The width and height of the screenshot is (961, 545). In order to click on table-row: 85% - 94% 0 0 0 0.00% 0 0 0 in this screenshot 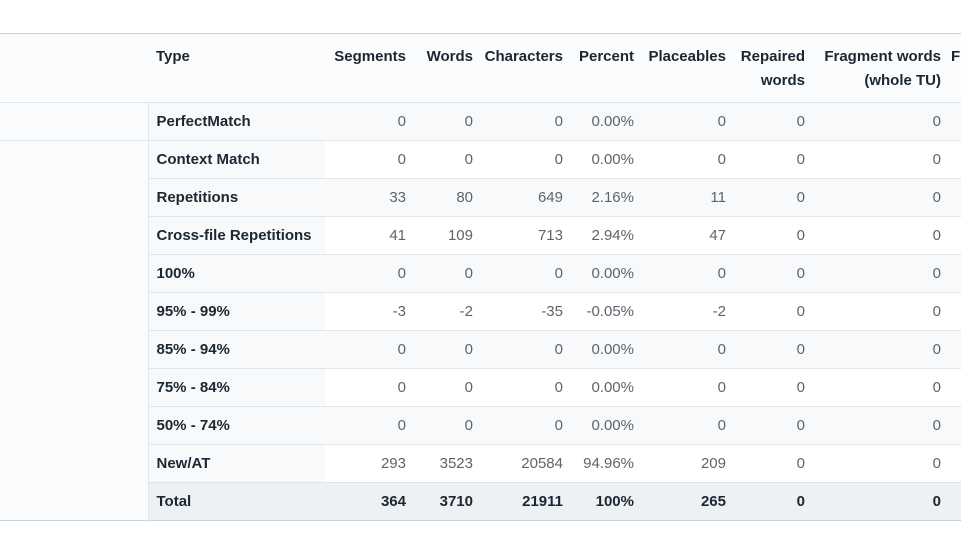, I will do `click(480, 349)`.